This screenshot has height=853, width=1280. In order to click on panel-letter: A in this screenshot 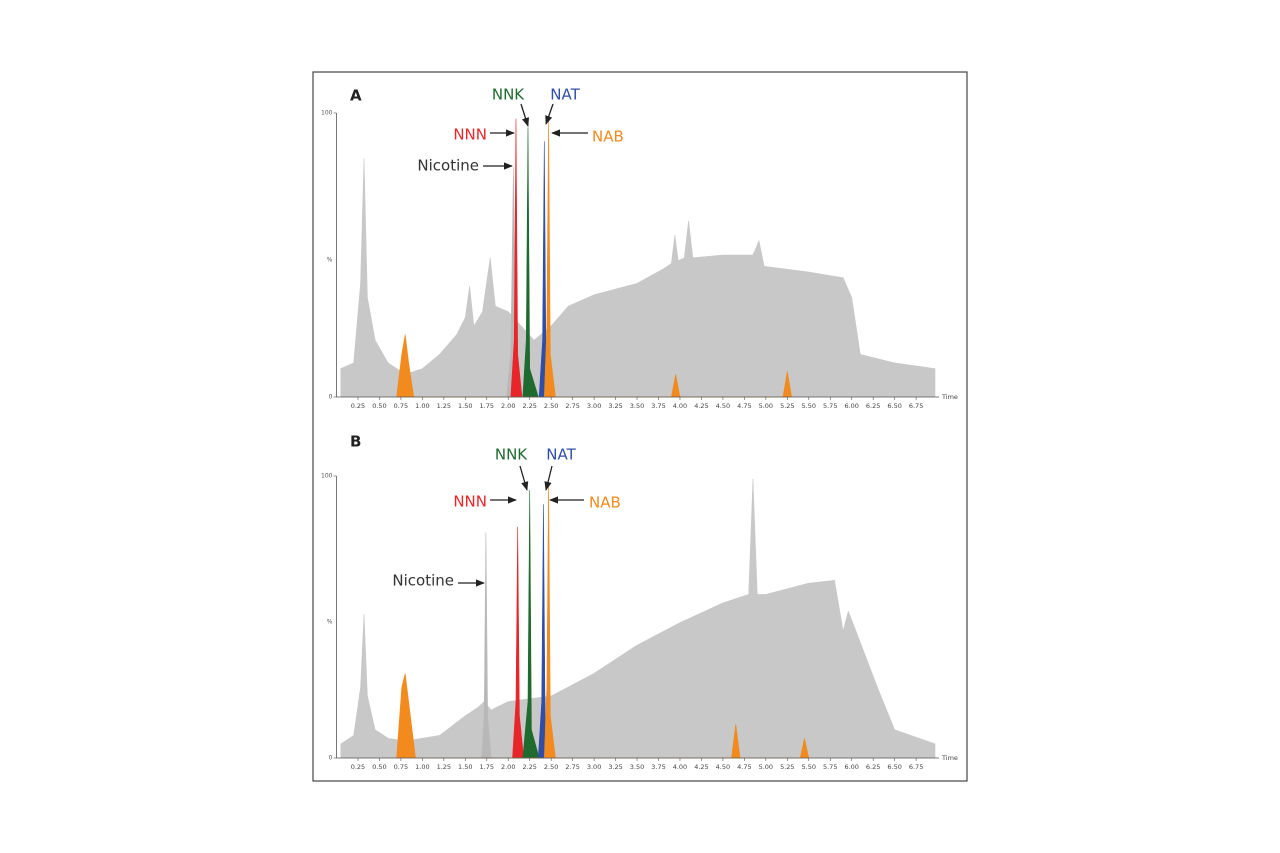, I will do `click(356, 96)`.